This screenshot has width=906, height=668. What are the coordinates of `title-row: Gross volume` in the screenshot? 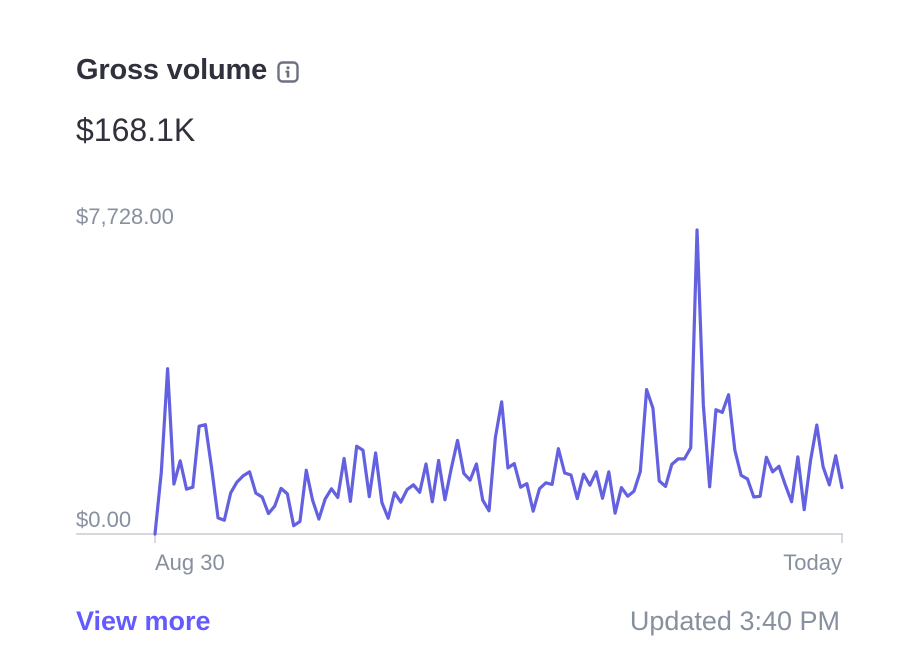 It's located at (187, 70).